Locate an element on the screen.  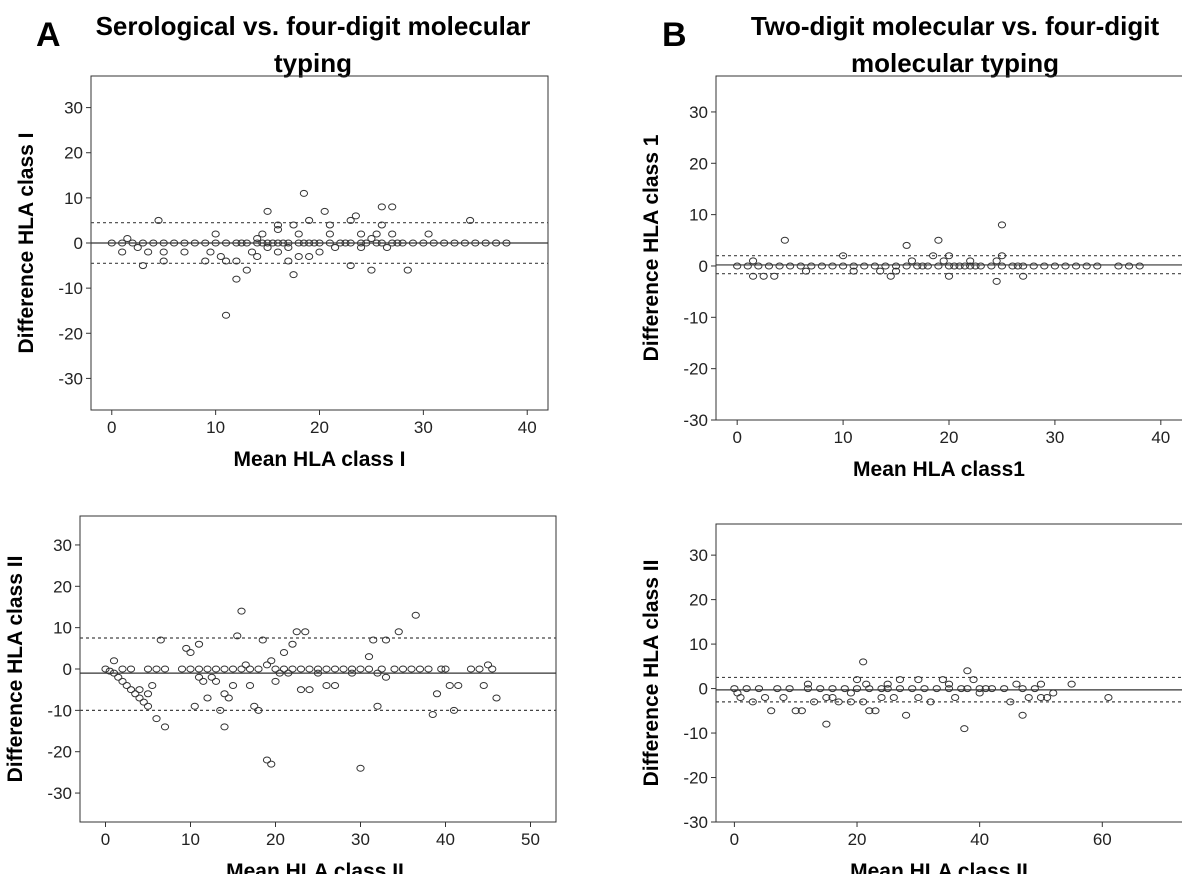
x-tick-label: 30 is located at coordinates (360, 839).